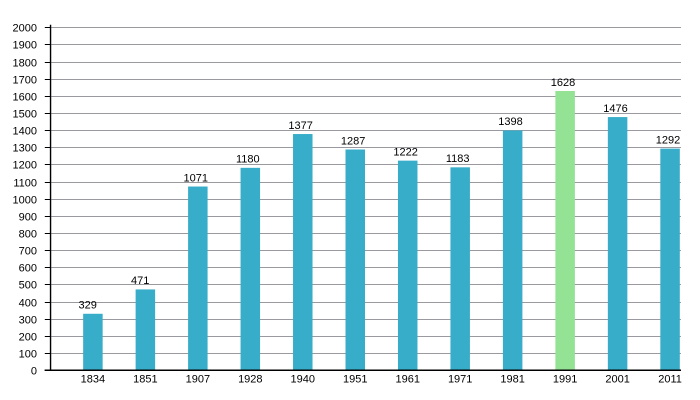  I want to click on svg-text: 1300, so click(25, 149).